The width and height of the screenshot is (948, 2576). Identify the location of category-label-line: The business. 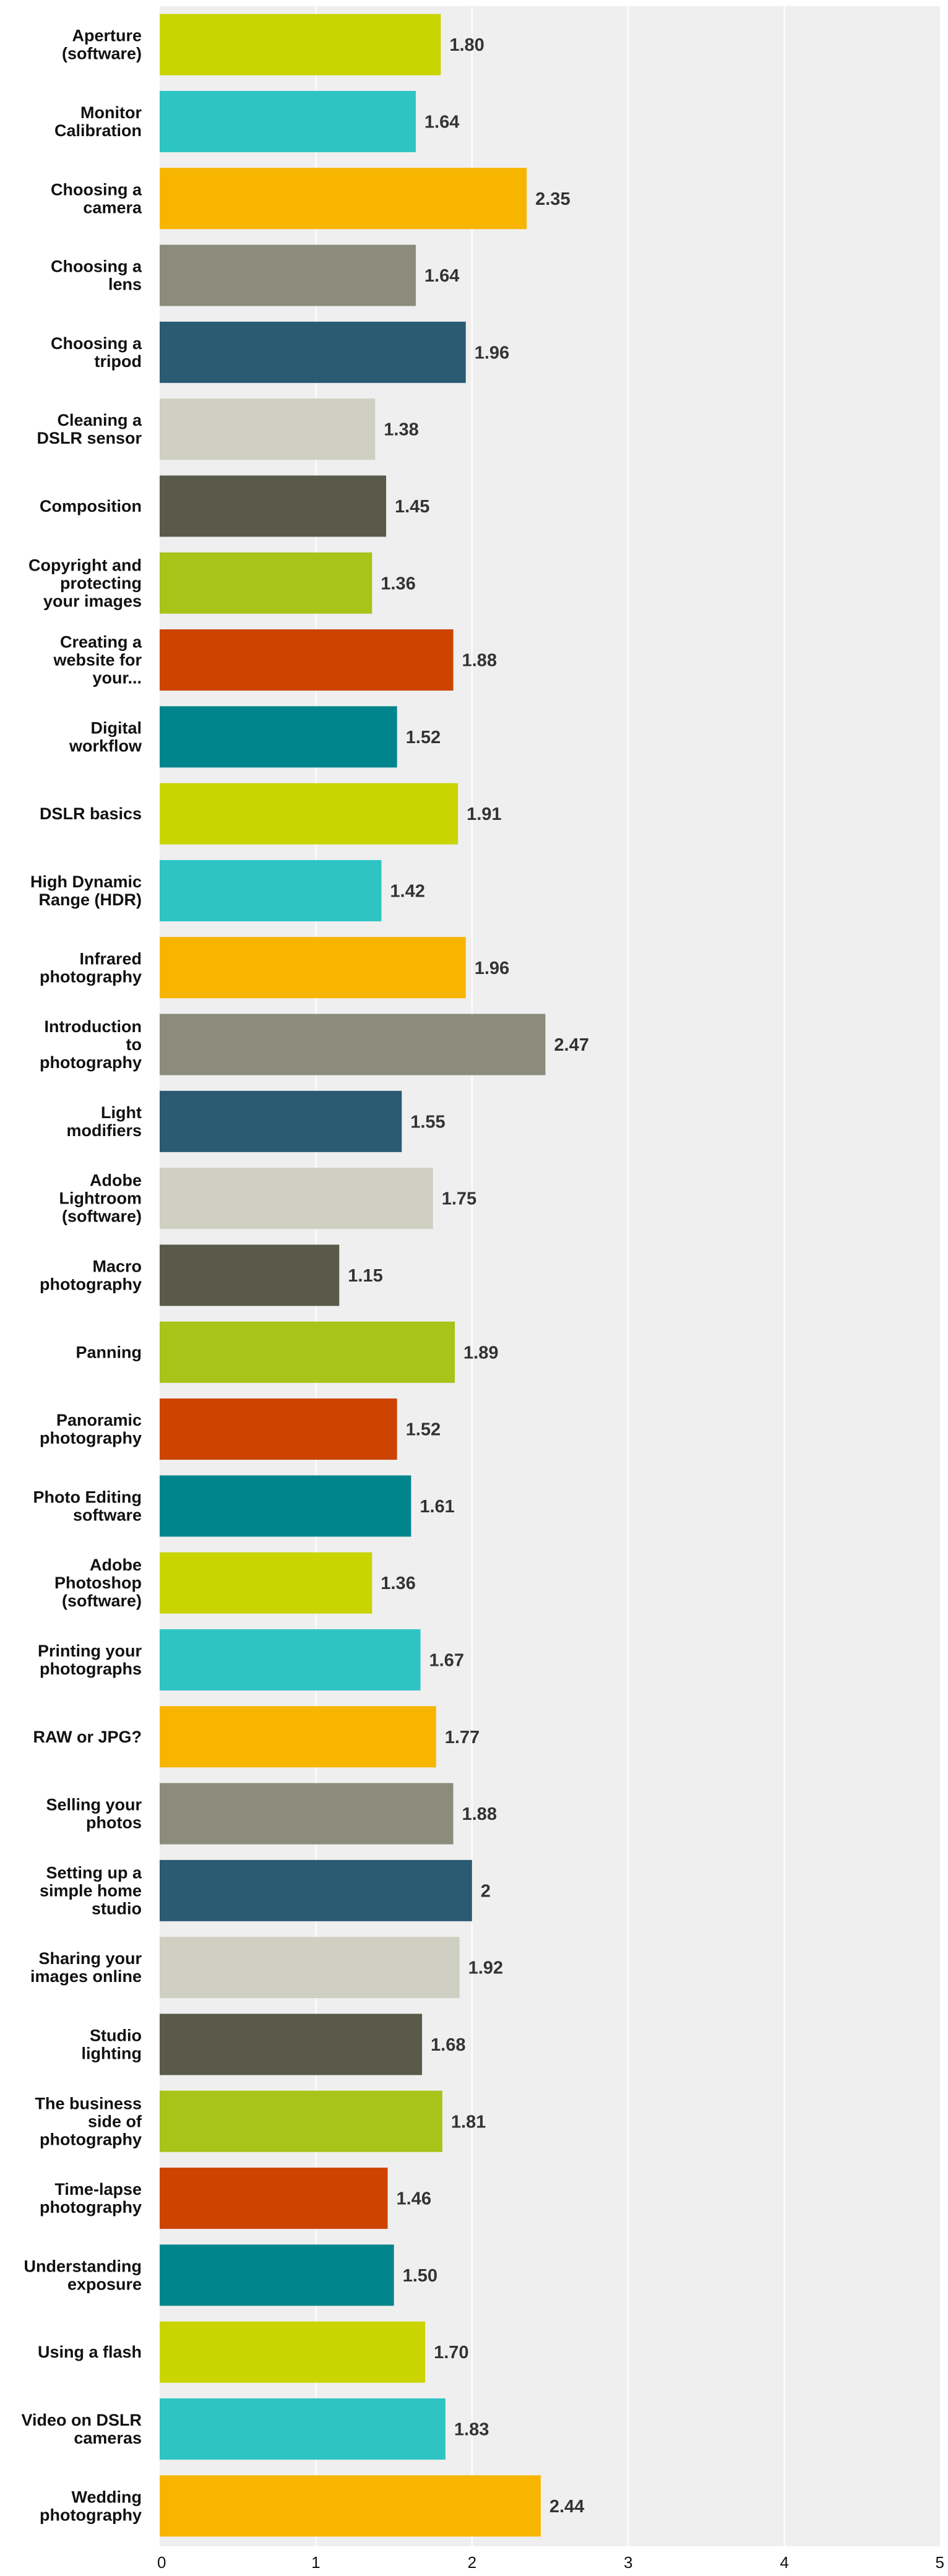
(88, 2103).